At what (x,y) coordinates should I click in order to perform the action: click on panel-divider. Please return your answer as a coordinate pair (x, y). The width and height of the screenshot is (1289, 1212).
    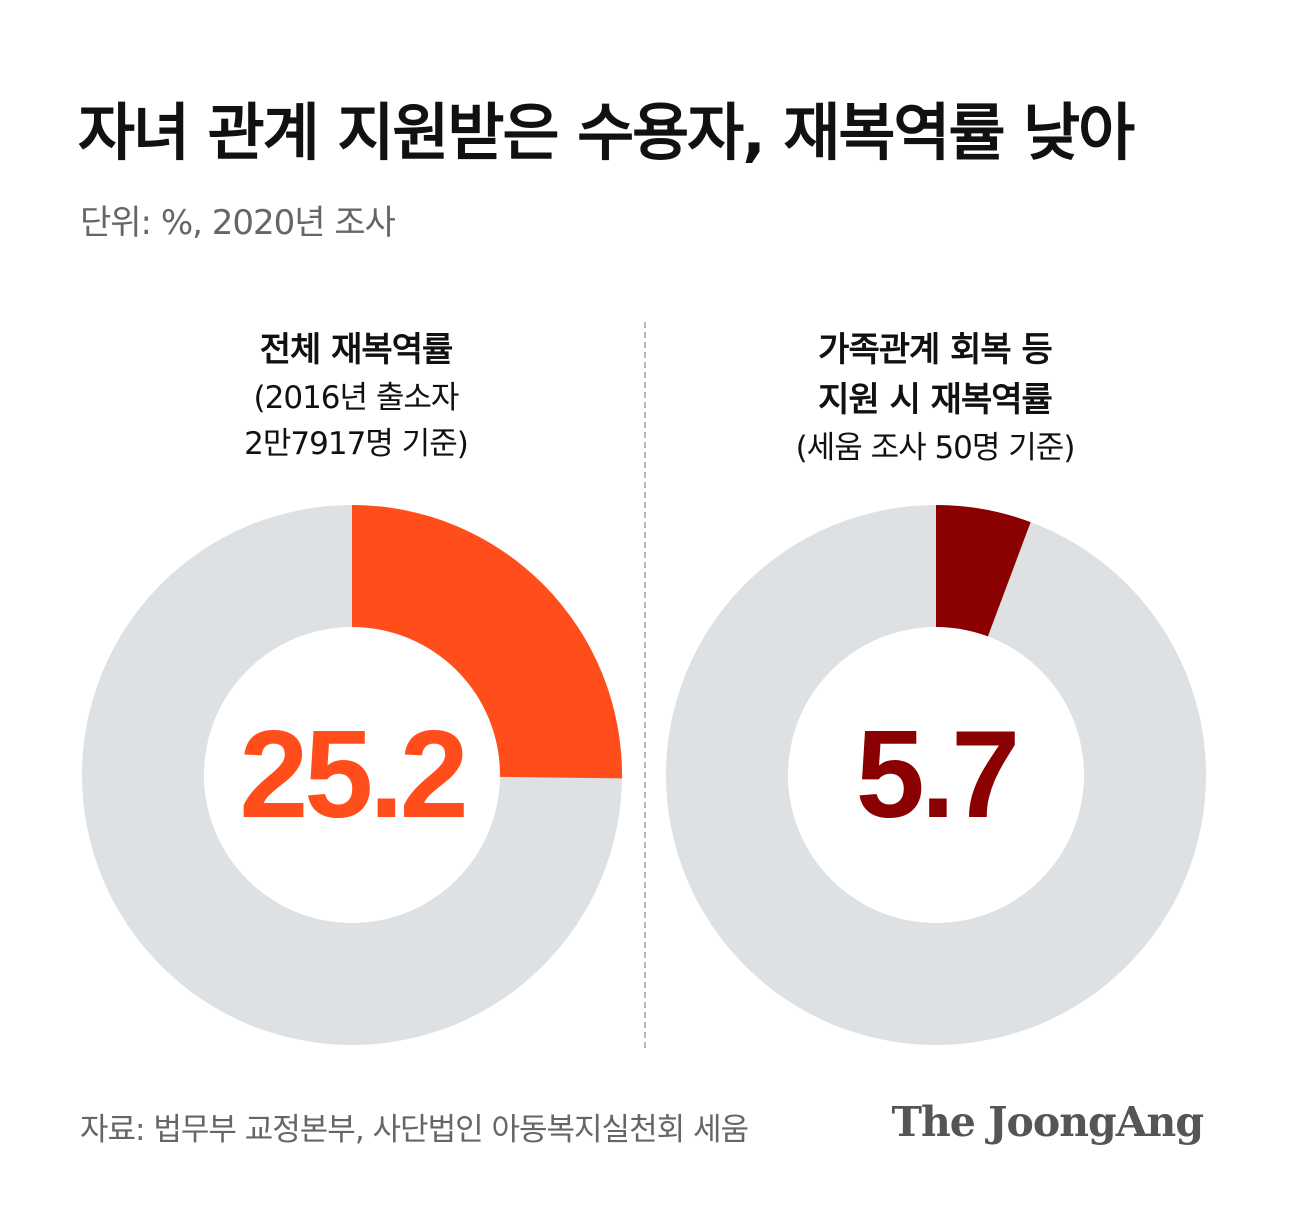
    Looking at the image, I should click on (645, 685).